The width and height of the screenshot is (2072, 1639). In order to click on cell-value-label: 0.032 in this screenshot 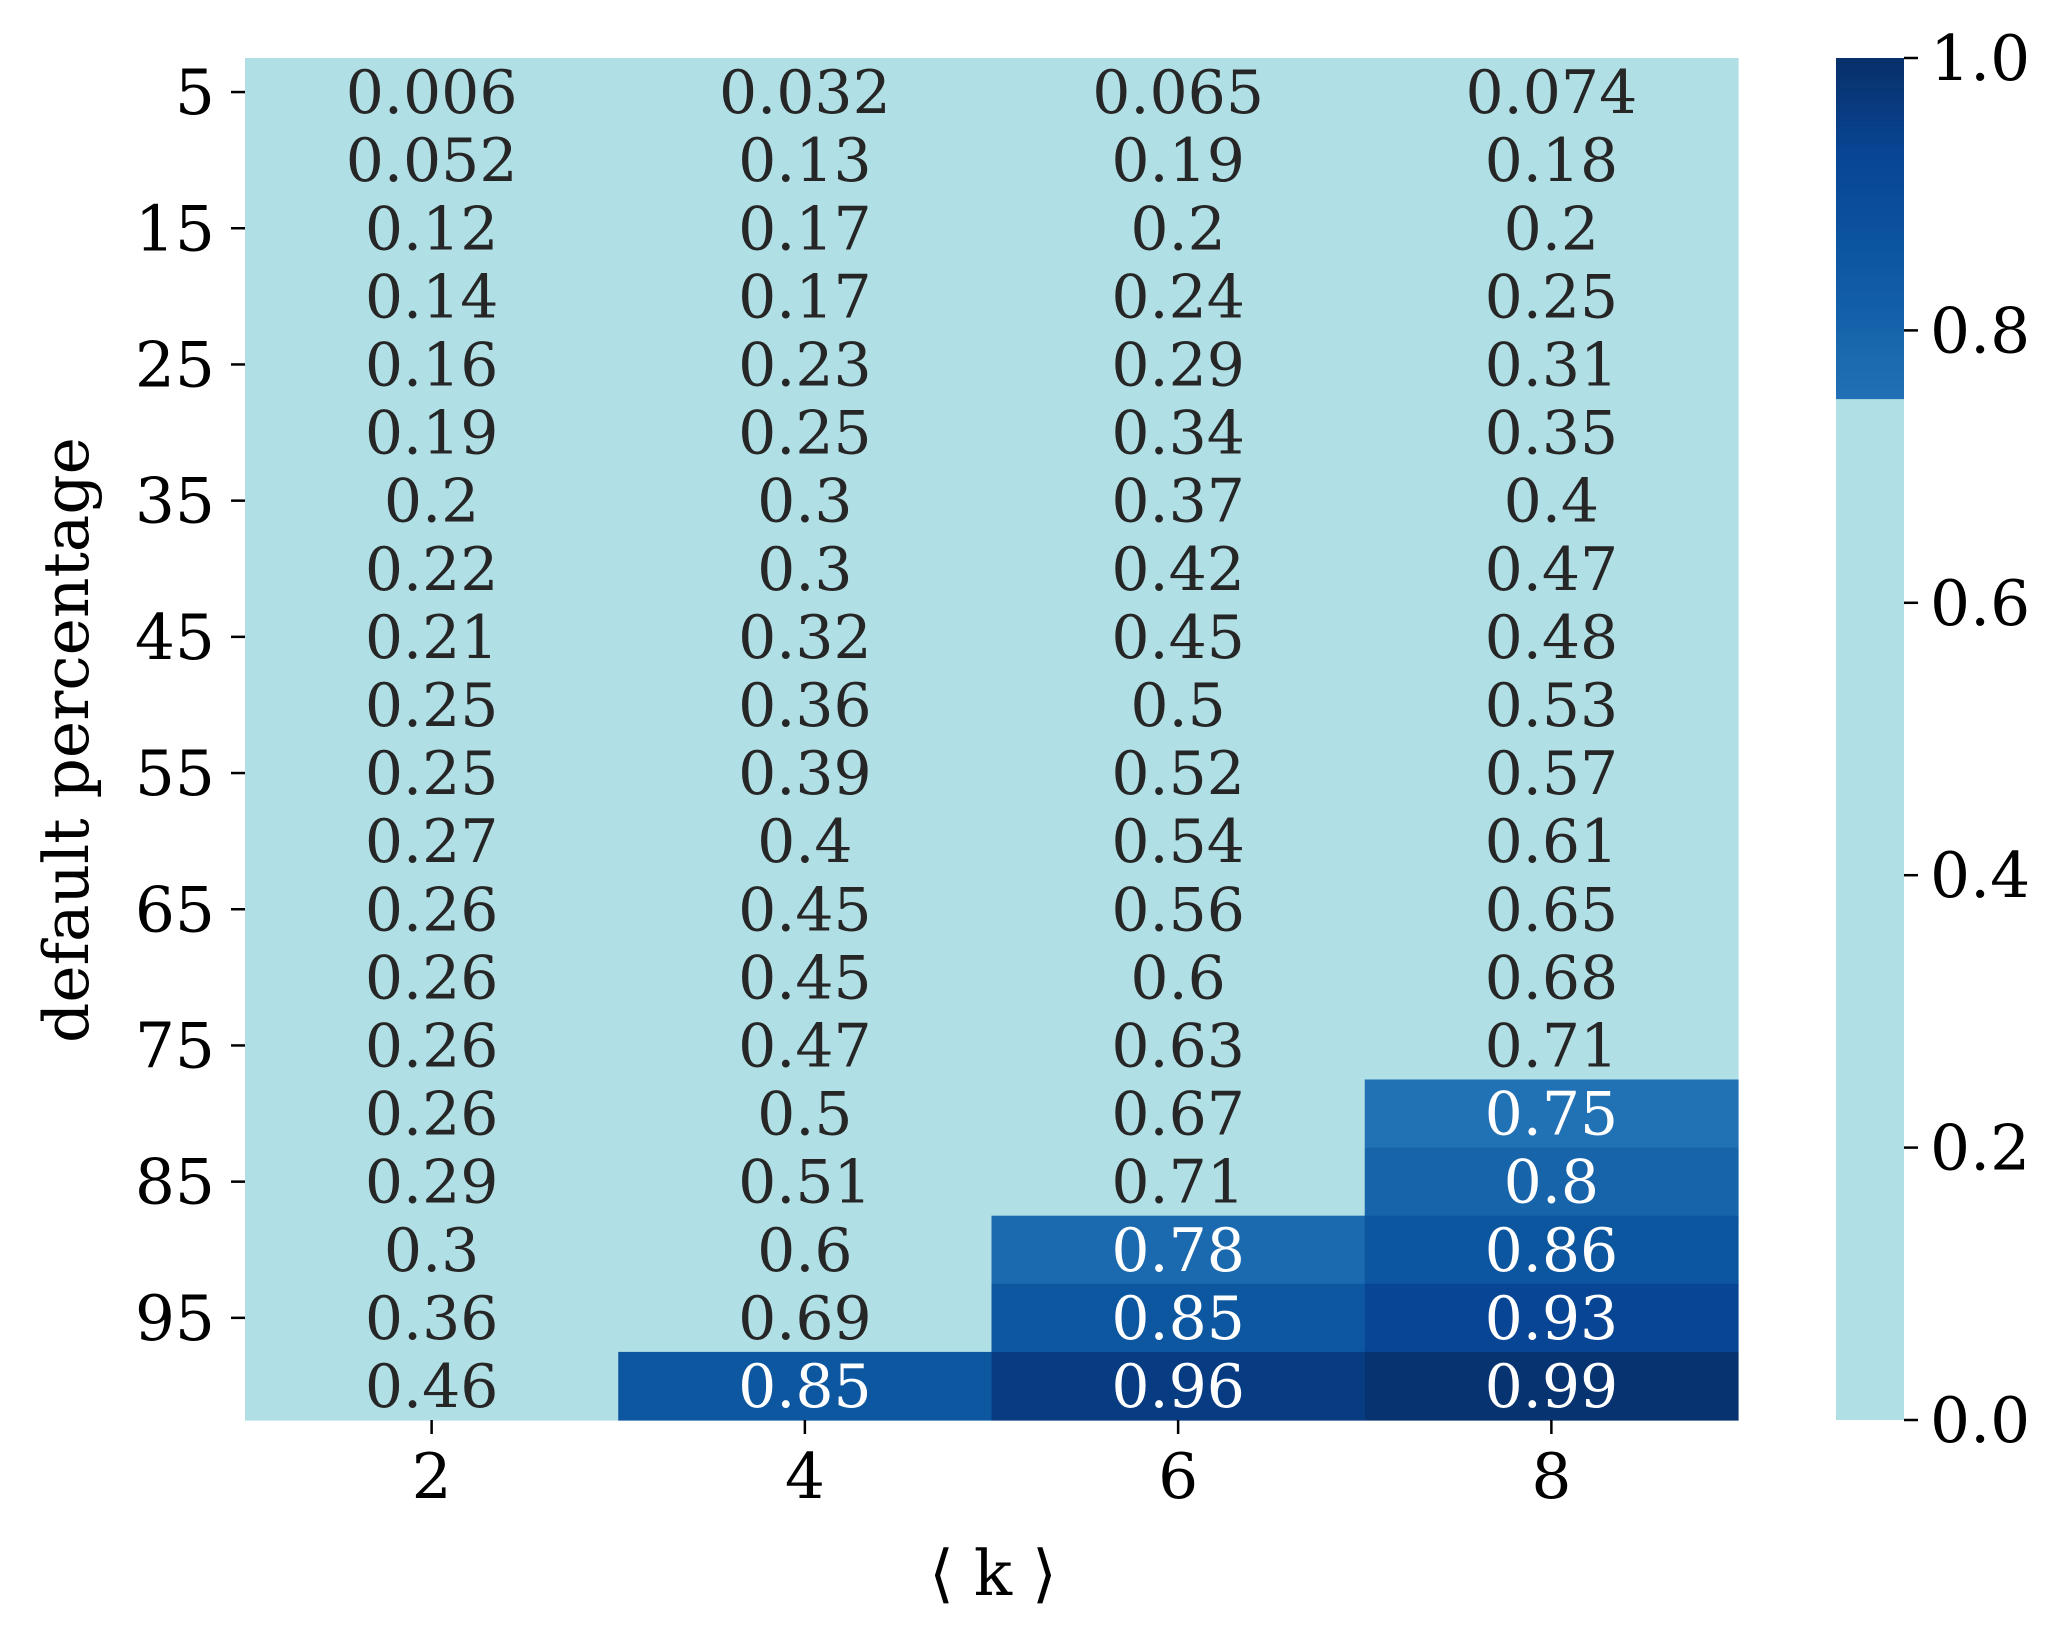, I will do `click(805, 93)`.